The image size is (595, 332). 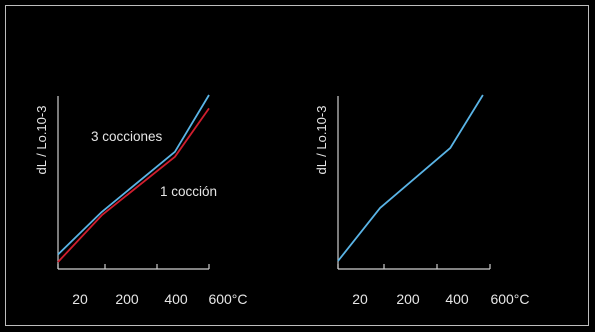 What do you see at coordinates (188, 191) in the screenshot?
I see `series-label: 1 cocción` at bounding box center [188, 191].